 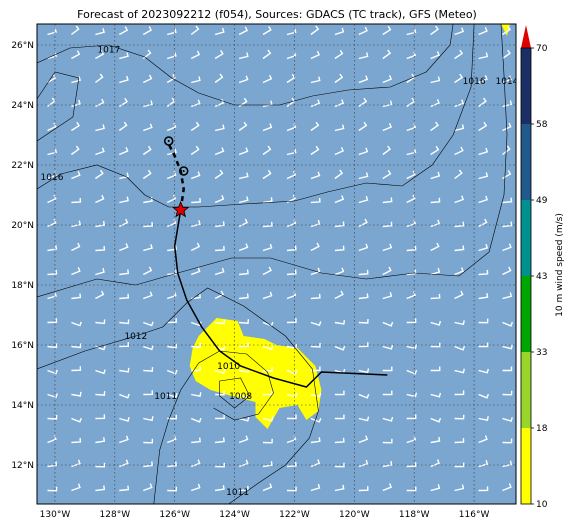 What do you see at coordinates (240, 397) in the screenshot?
I see `isobar-label: 1008` at bounding box center [240, 397].